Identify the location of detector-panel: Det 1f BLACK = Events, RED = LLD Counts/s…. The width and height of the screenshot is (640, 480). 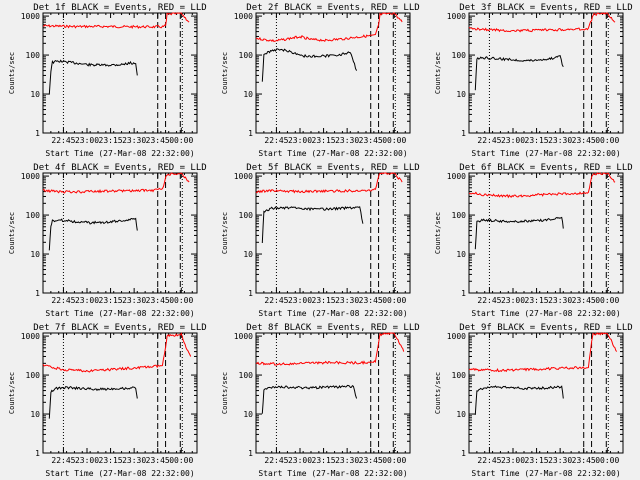
(107, 80).